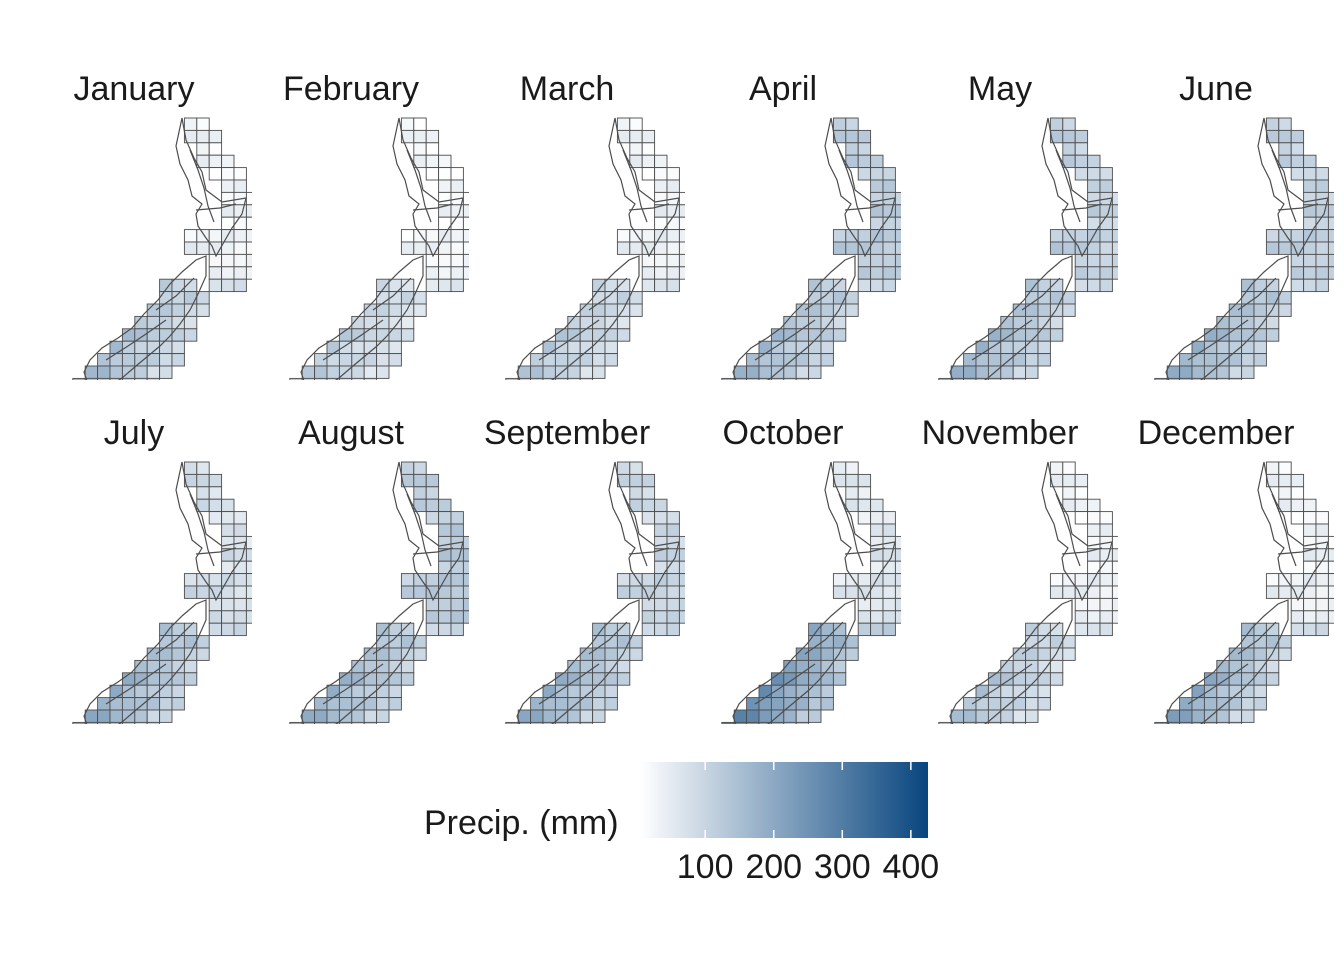 Image resolution: width=1344 pixels, height=960 pixels. I want to click on map-panel-july, so click(162, 592).